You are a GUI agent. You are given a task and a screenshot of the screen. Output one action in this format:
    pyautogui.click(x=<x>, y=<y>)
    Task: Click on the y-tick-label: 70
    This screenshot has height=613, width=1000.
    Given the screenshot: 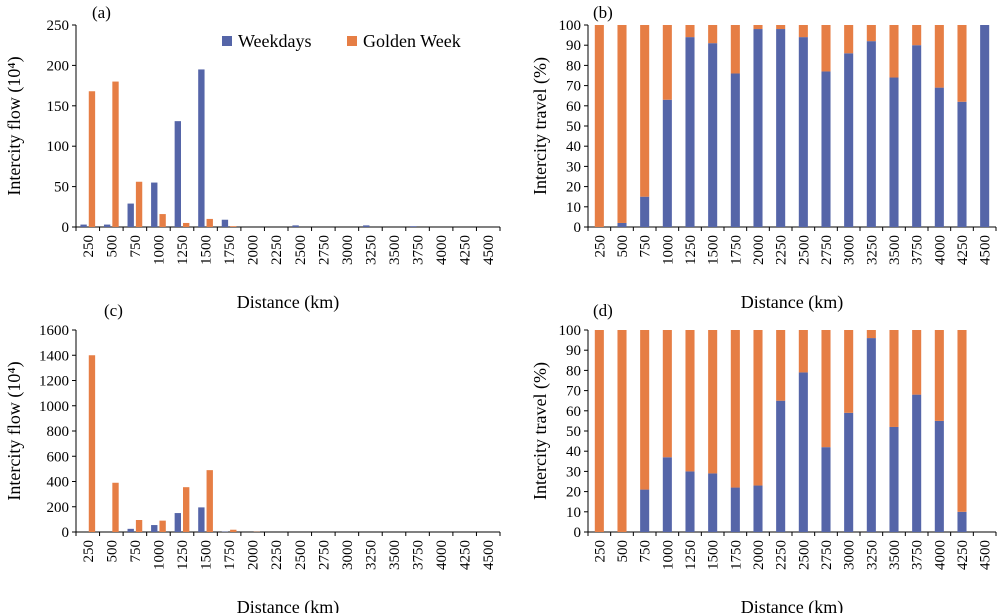 What is the action you would take?
    pyautogui.click(x=573, y=392)
    